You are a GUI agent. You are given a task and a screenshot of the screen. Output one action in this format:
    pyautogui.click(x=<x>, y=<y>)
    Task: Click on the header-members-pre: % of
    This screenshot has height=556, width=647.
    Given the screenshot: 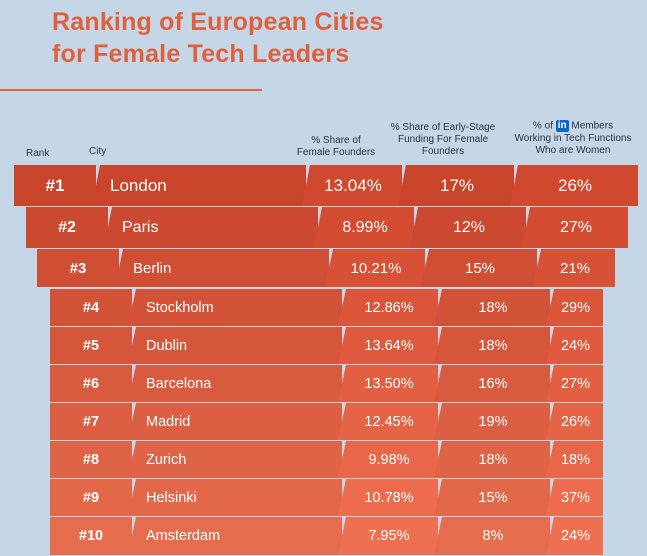 What is the action you would take?
    pyautogui.click(x=542, y=126)
    